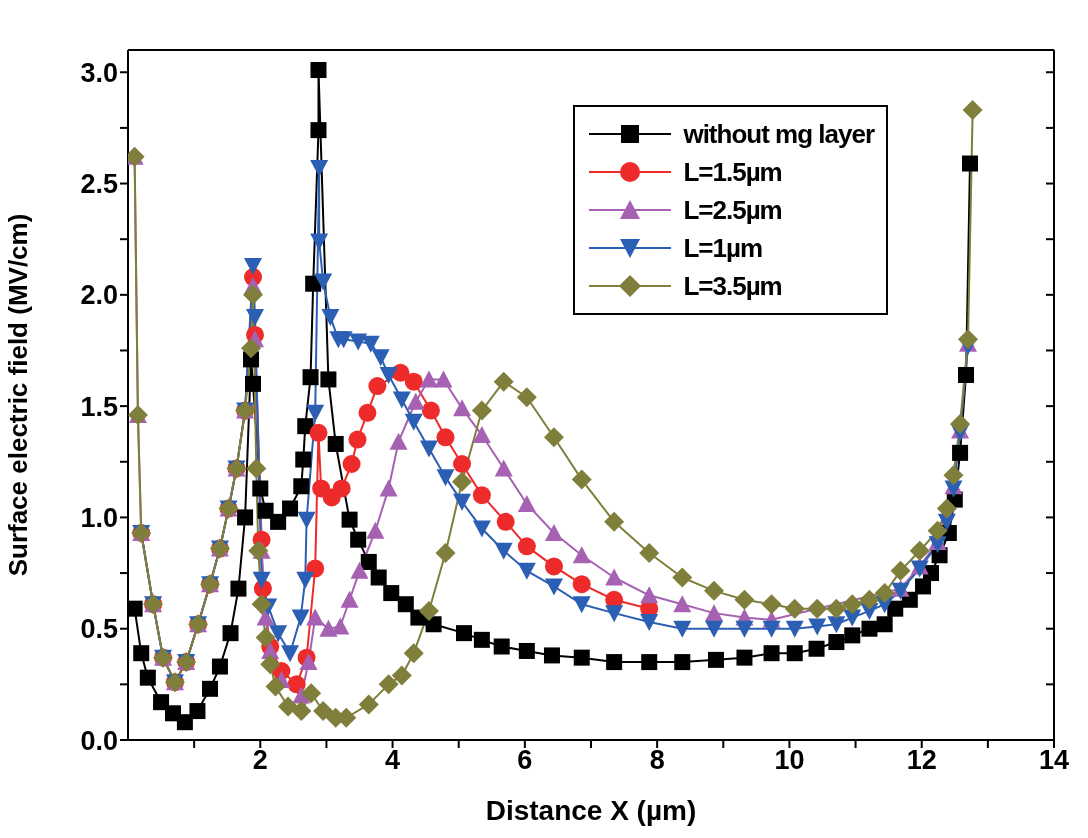 The width and height of the screenshot is (1088, 838). I want to click on y-axis-title: Surface electric field (MV/cm), so click(18, 395).